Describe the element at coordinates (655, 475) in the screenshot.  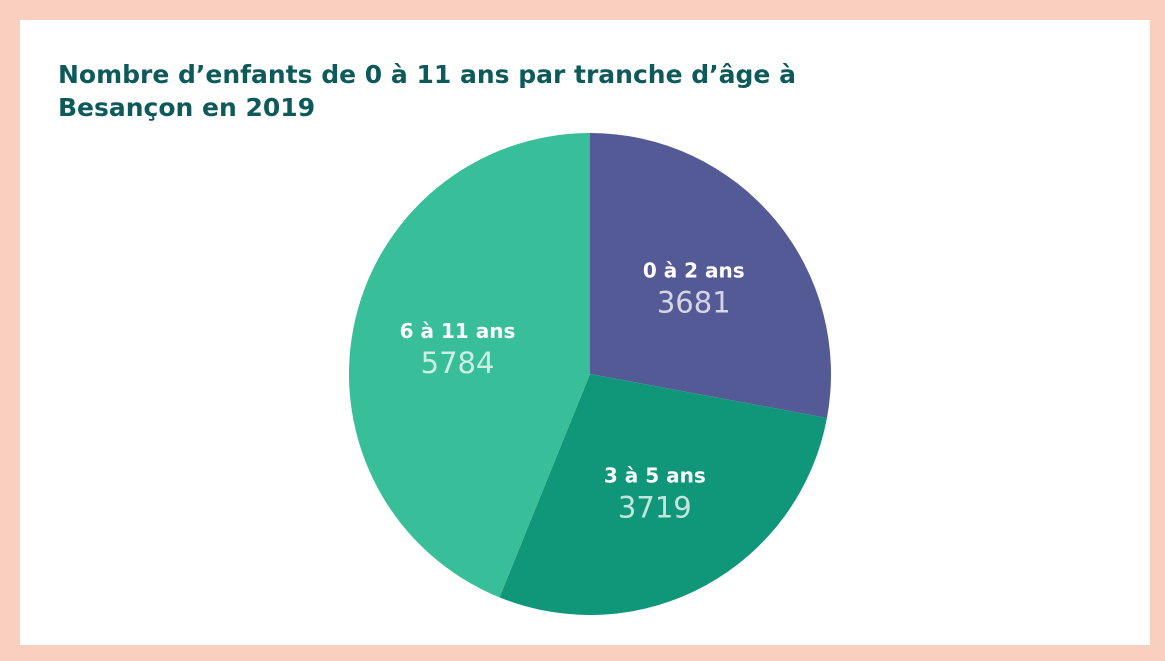
I see `slice-label: 3 à 5 ans` at that location.